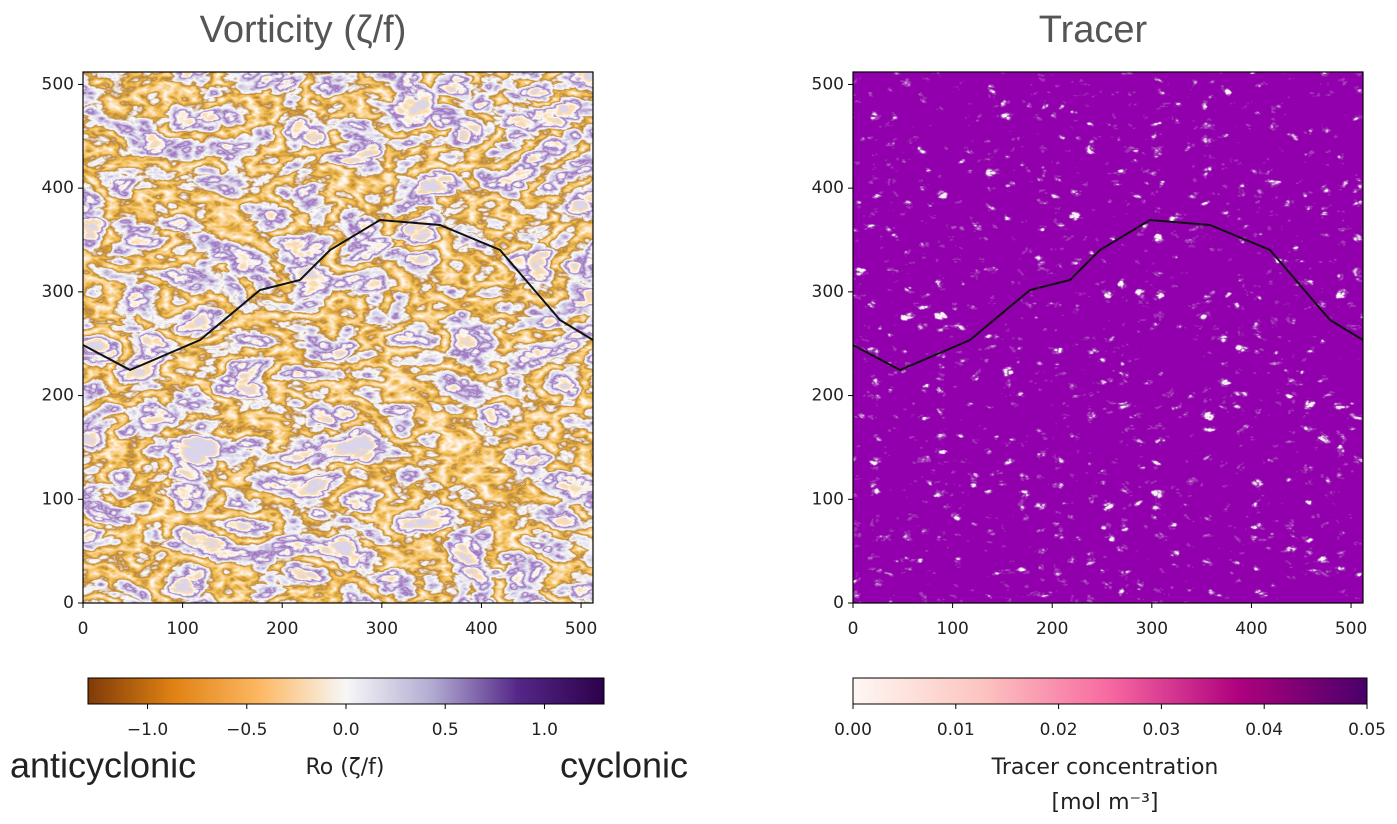 The image size is (1397, 824). I want to click on colorbar-tick-label: 0.00, so click(853, 730).